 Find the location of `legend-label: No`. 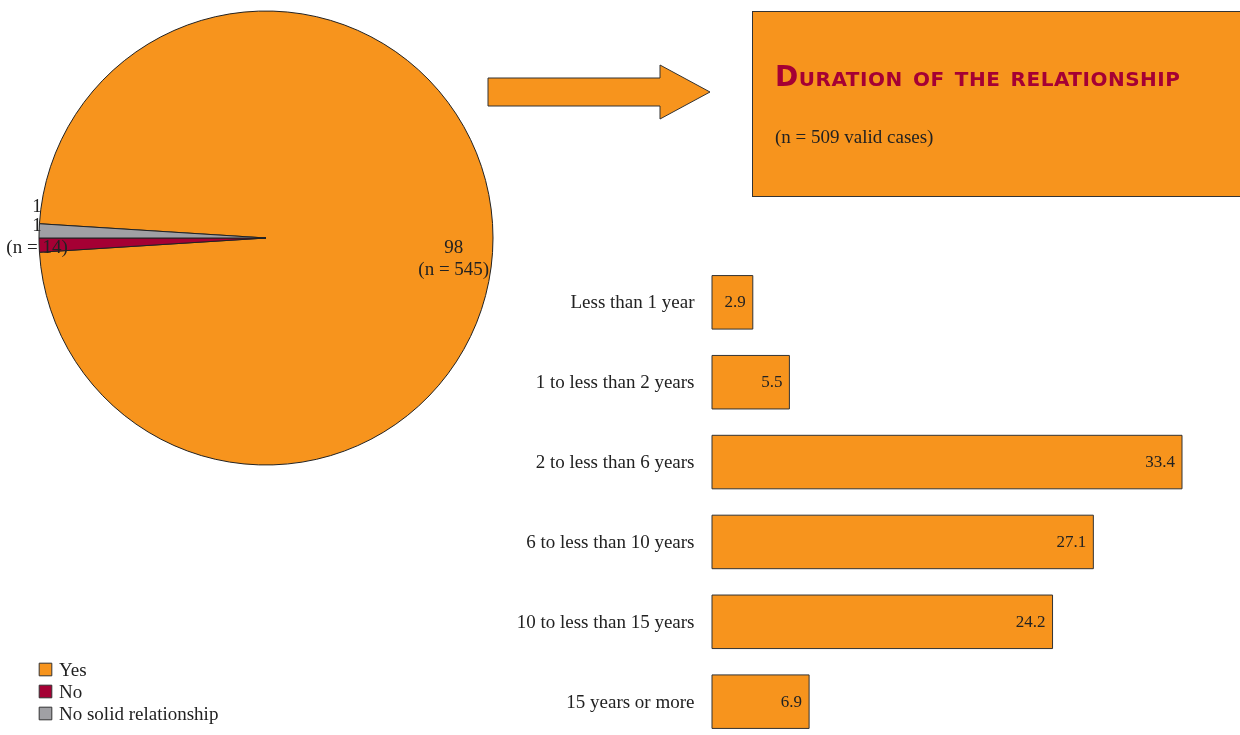

legend-label: No is located at coordinates (71, 691).